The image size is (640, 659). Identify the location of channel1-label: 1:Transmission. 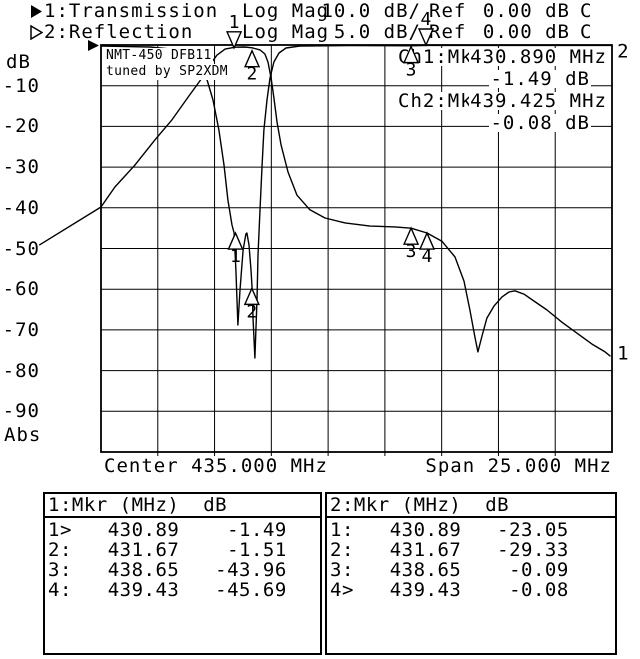
(131, 11).